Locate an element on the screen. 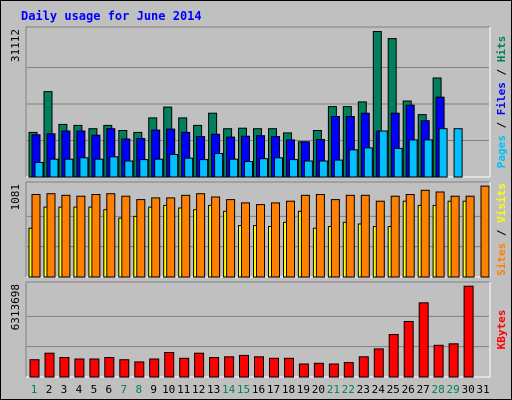 This screenshot has width=512, height=400. x-tick-label-day-16: 16 is located at coordinates (258, 389).